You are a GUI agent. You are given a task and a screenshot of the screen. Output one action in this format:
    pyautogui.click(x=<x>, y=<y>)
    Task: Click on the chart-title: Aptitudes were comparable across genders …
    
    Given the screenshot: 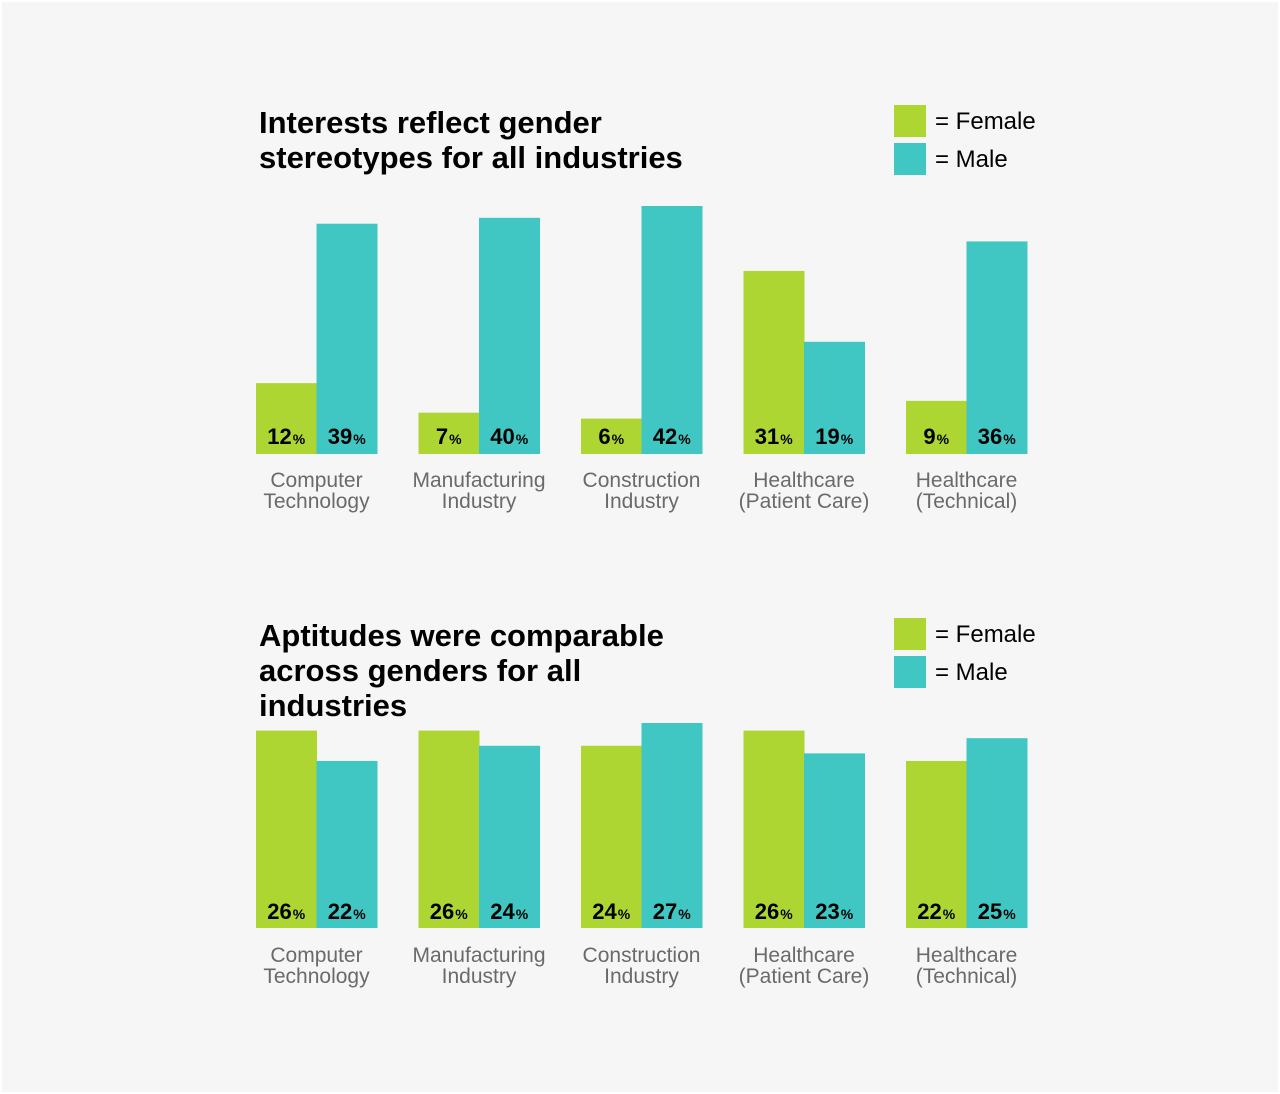 What is the action you would take?
    pyautogui.click(x=461, y=670)
    